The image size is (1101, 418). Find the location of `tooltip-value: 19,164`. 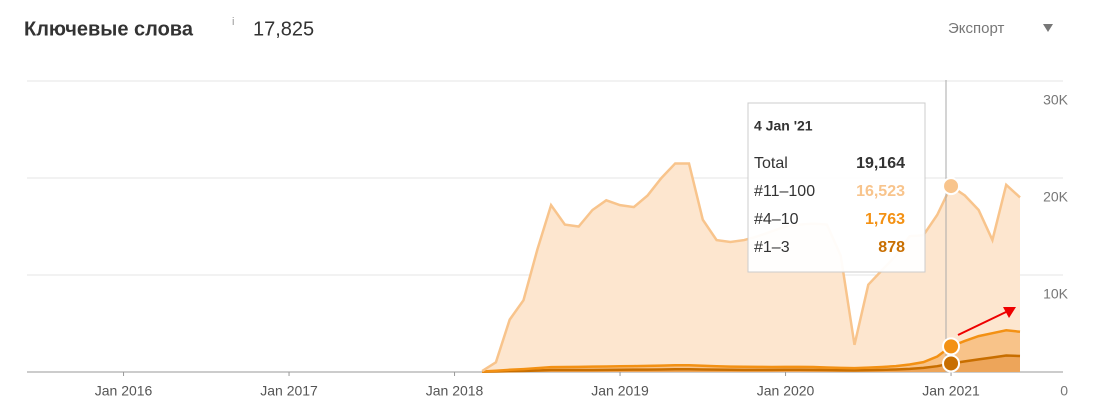

tooltip-value: 19,164 is located at coordinates (880, 163).